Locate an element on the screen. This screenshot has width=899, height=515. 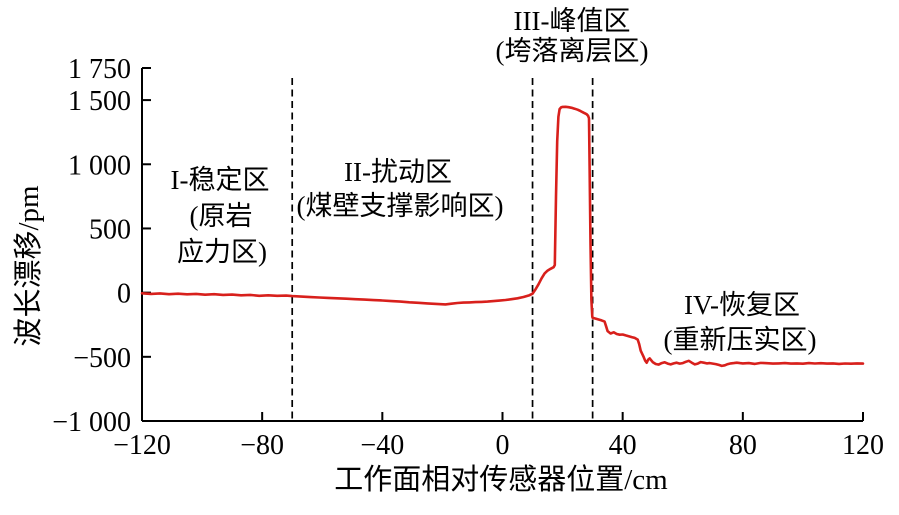
region-1-line-1: I-稳定区 is located at coordinates (220, 180).